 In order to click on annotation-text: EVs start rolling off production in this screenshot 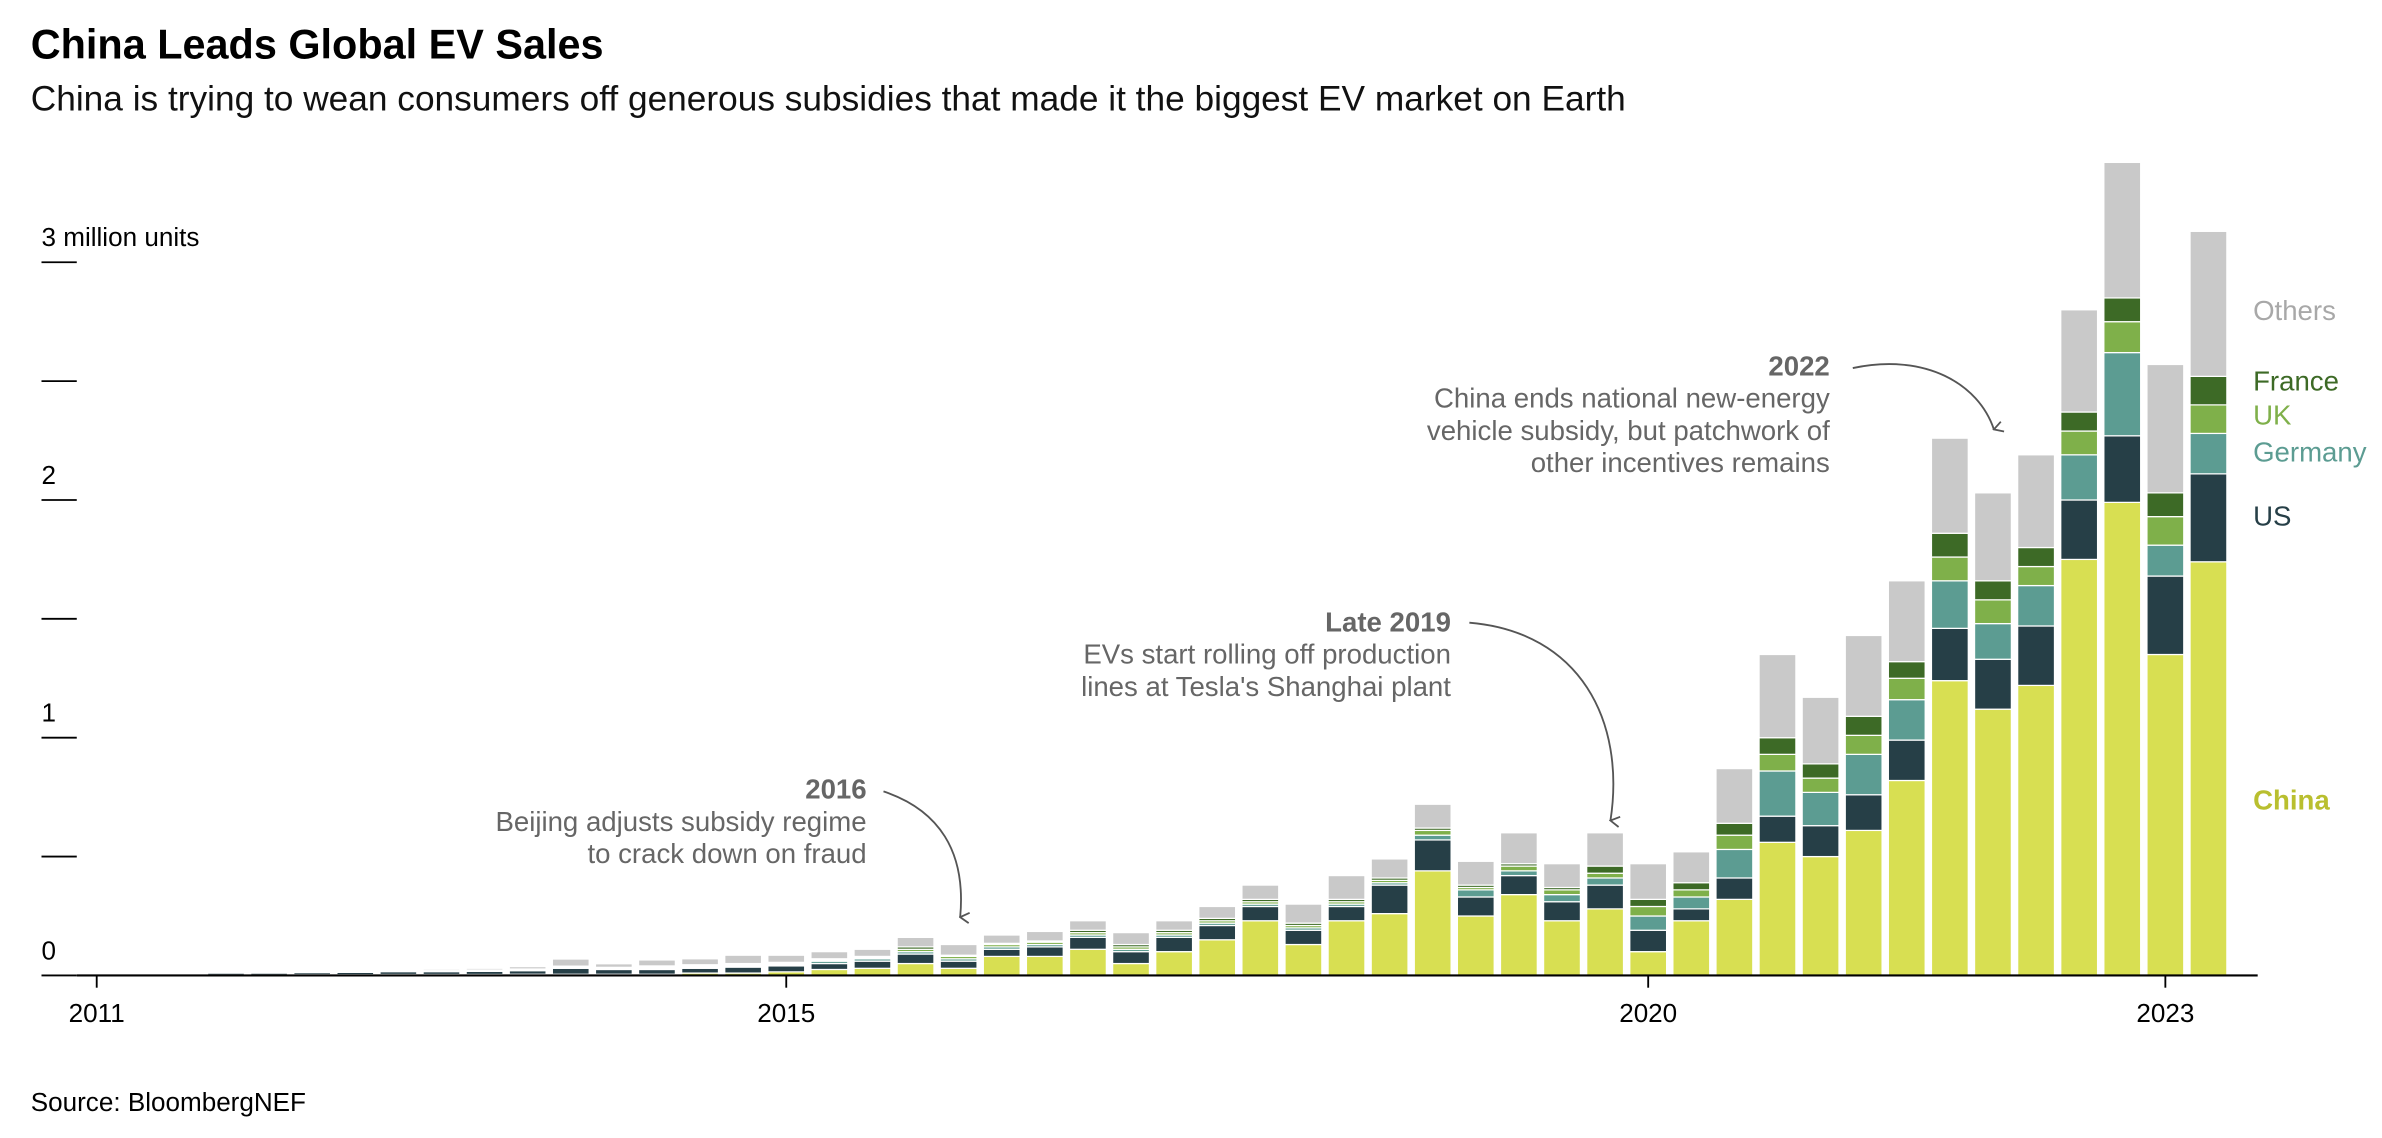, I will do `click(1267, 654)`.